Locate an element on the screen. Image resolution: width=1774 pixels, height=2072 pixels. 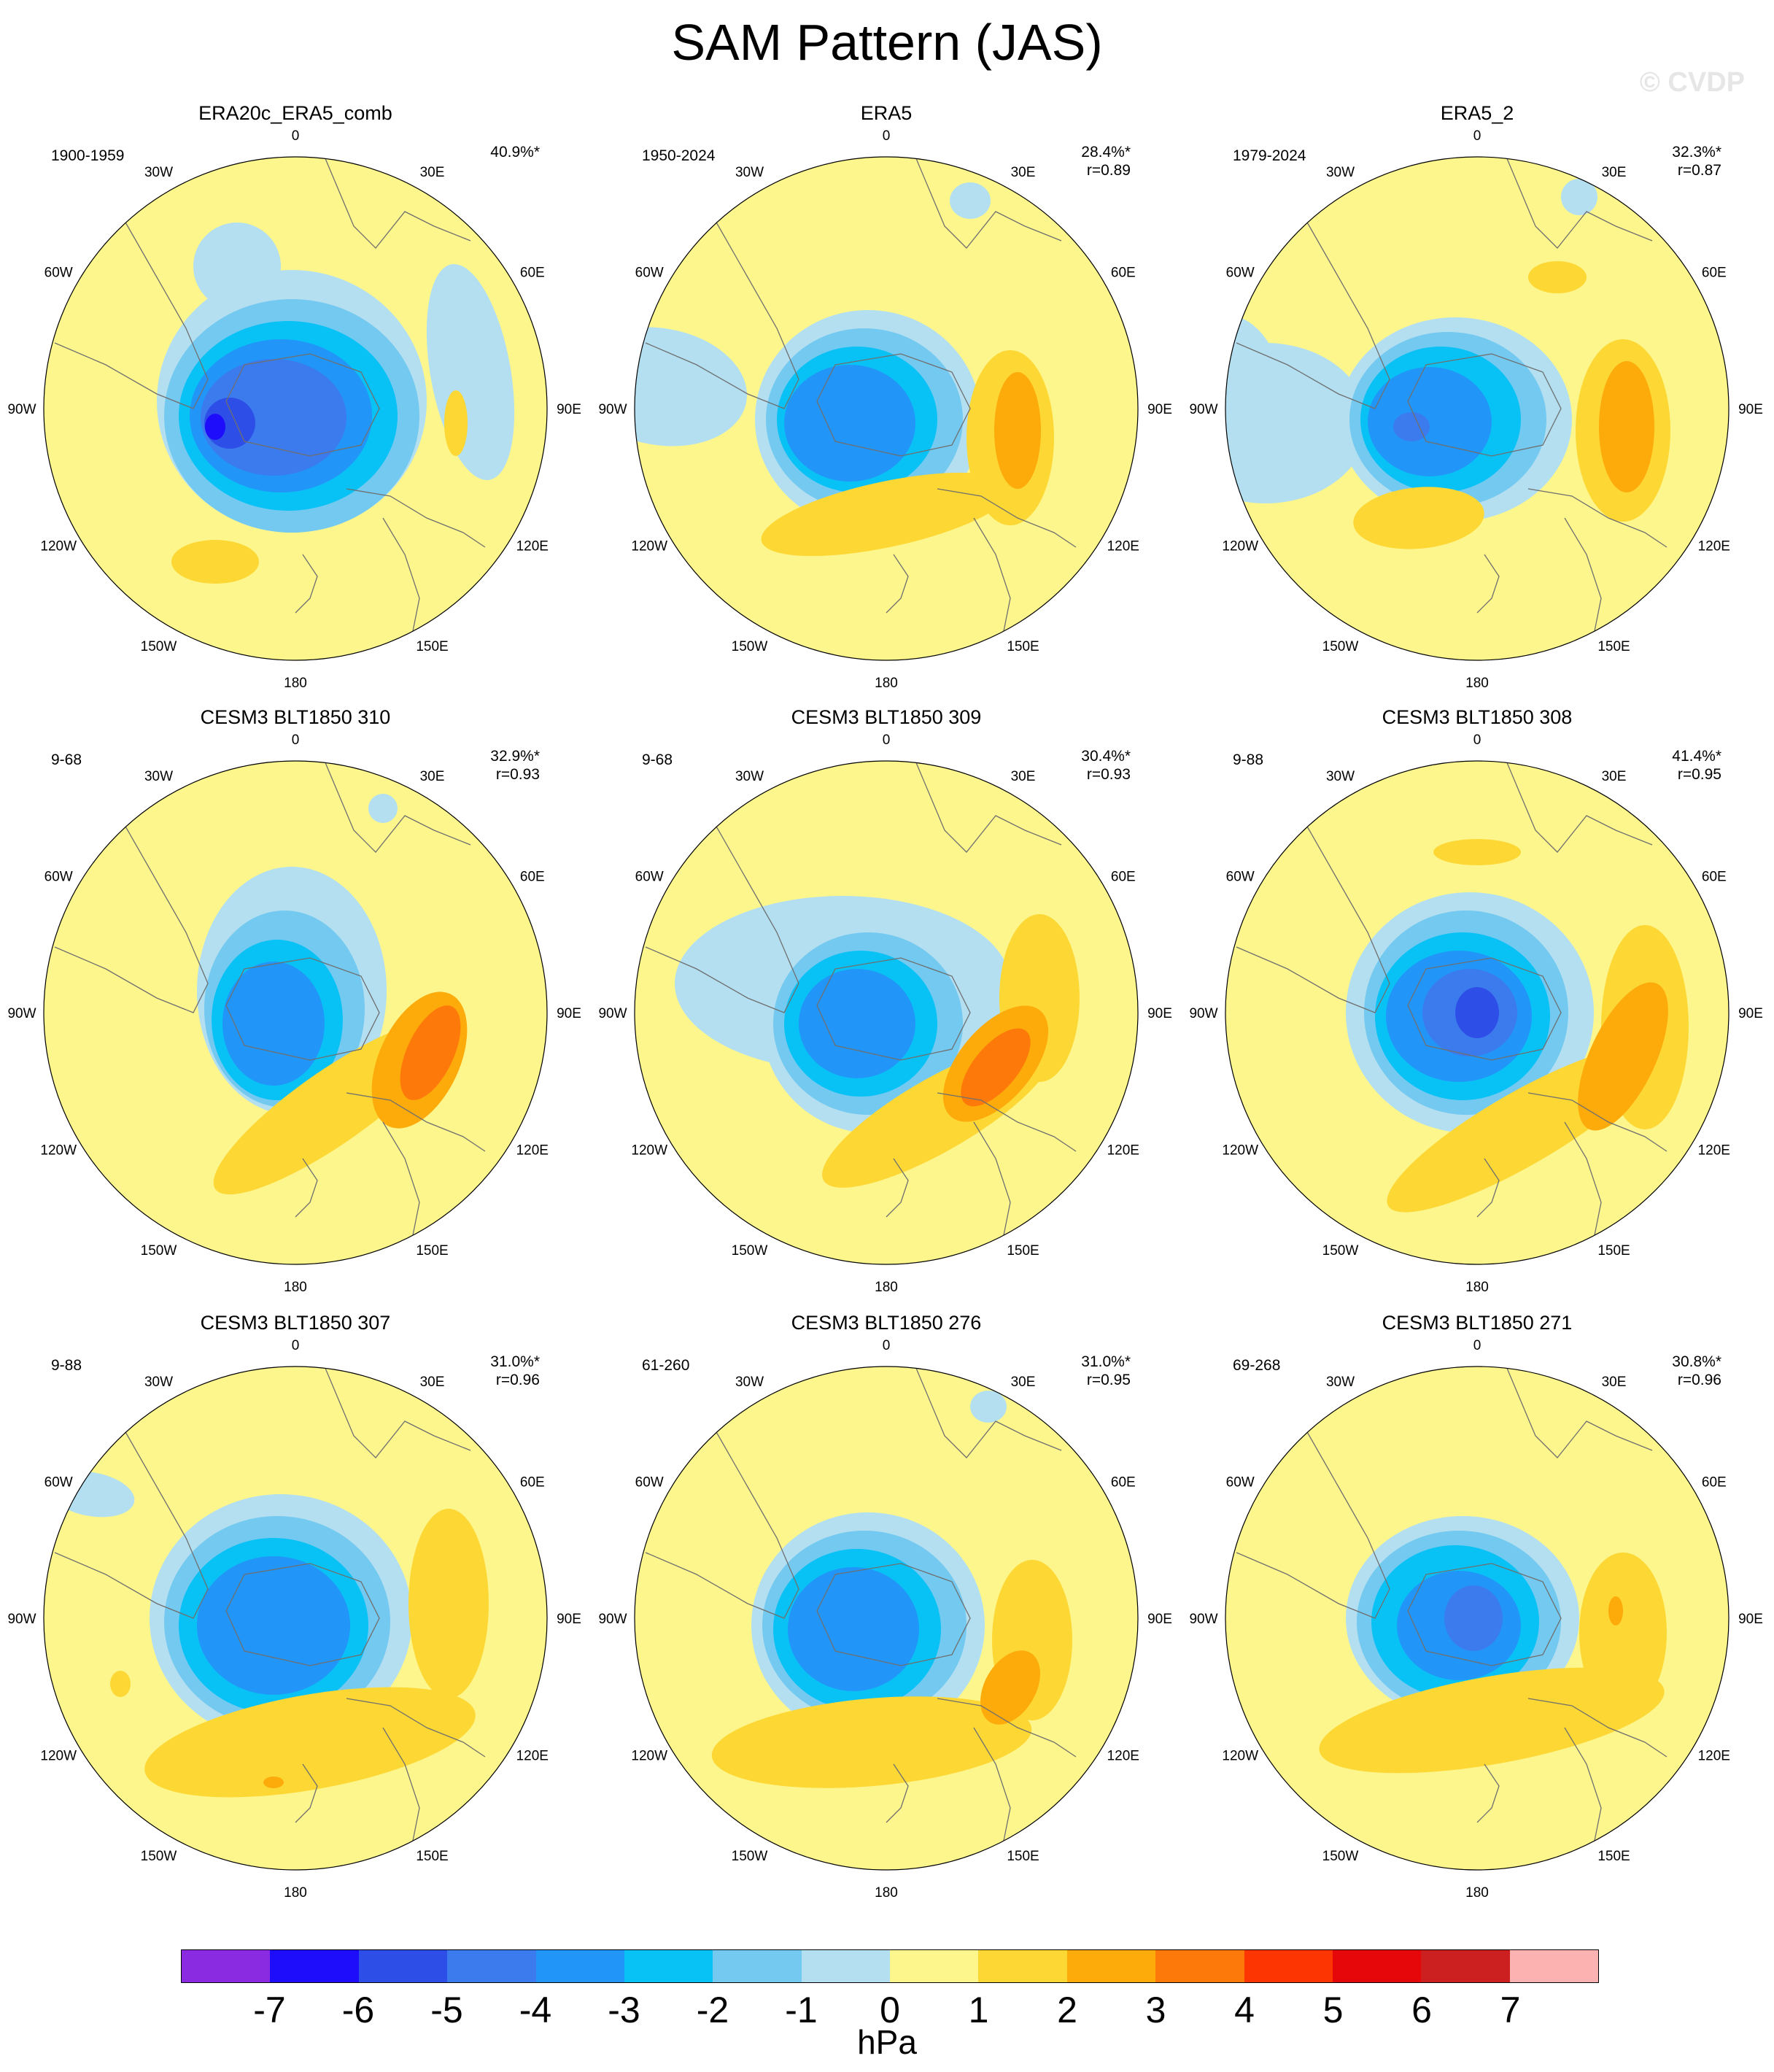
colorbar-units: hPa is located at coordinates (887, 2042).